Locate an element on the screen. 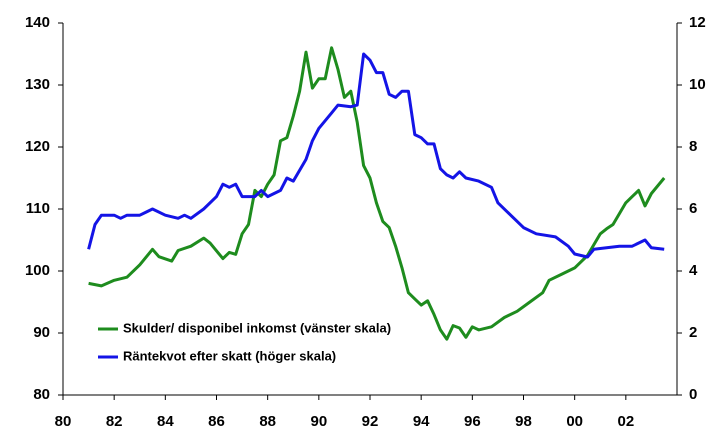  x-tick-label: 84 is located at coordinates (165, 421).